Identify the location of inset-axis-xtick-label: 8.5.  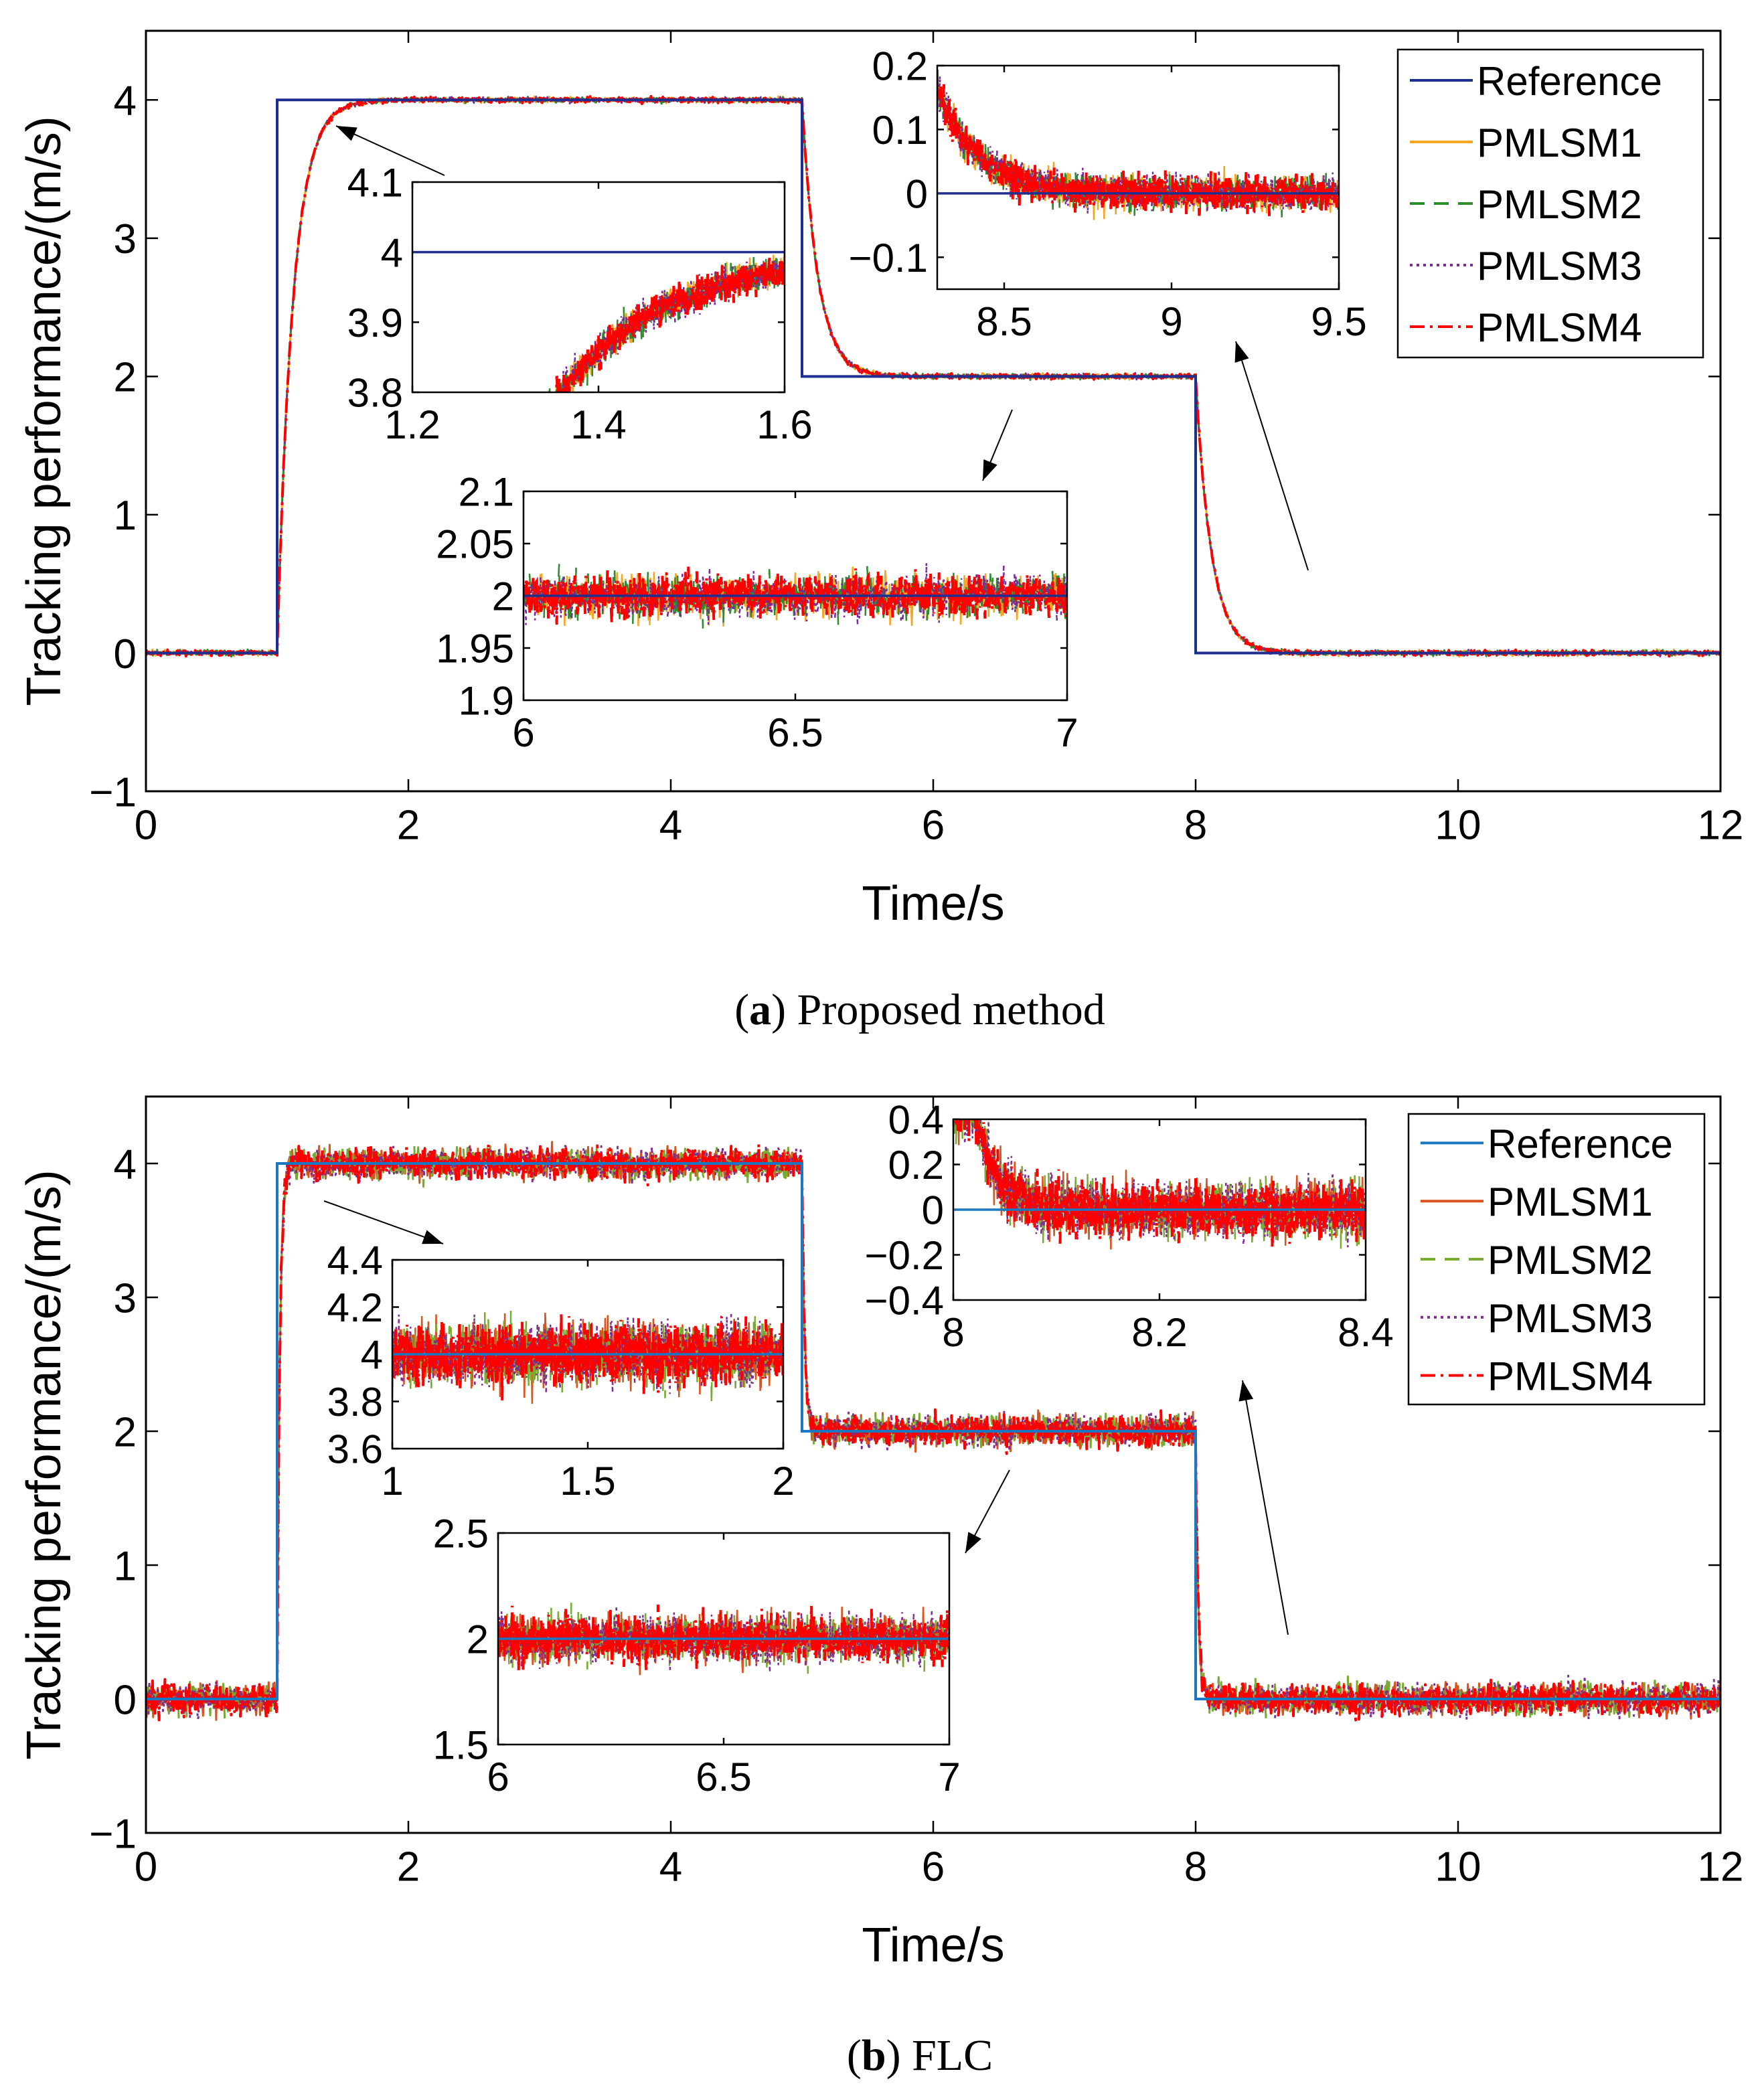
(1004, 322).